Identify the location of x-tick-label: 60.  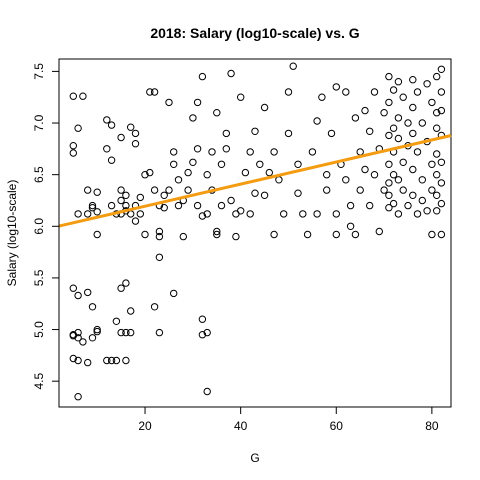
(337, 426).